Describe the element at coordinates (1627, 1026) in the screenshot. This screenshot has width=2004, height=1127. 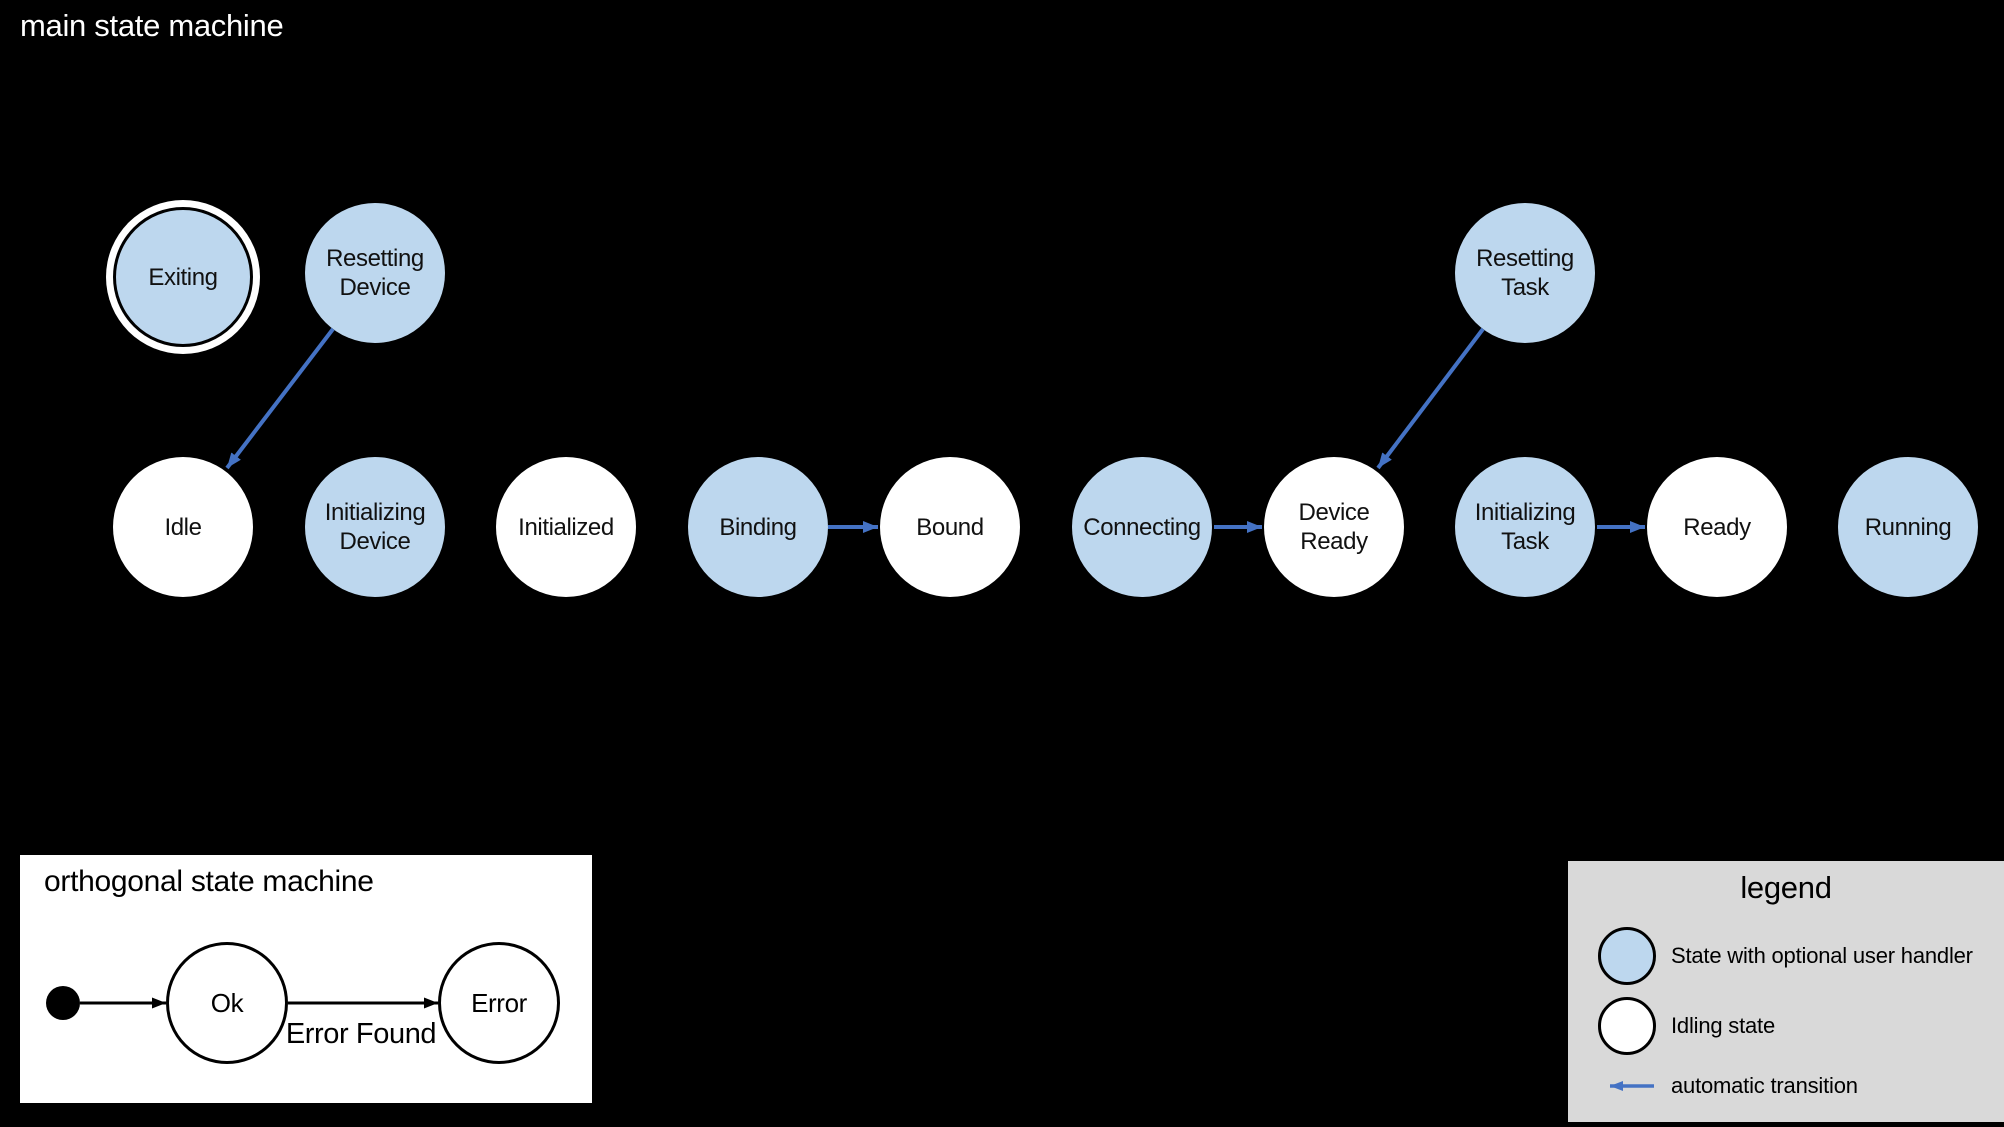
I see `idling-state-circle-icon` at that location.